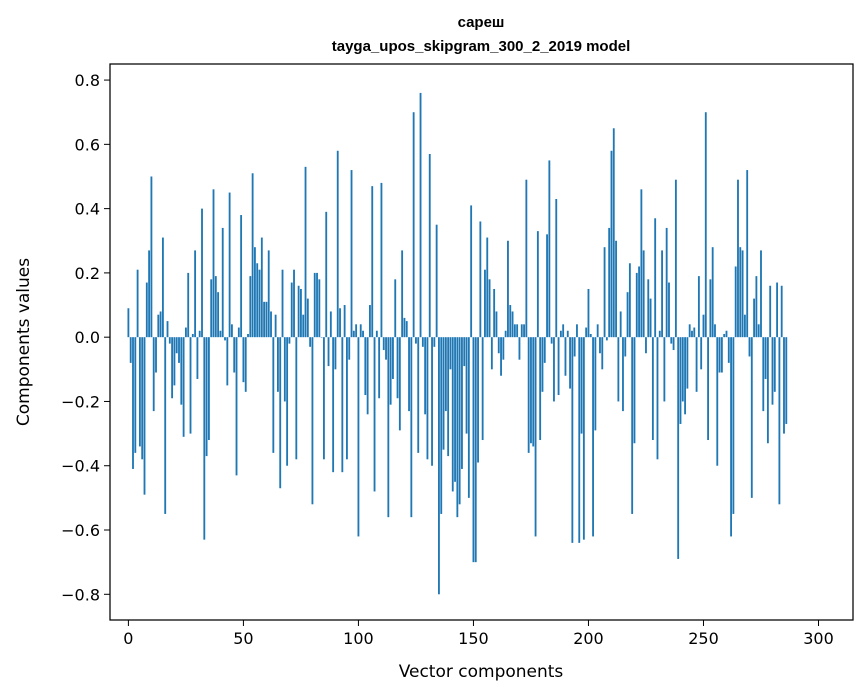 This screenshot has height=696, width=867. I want to click on x-tick-label: 100, so click(358, 638).